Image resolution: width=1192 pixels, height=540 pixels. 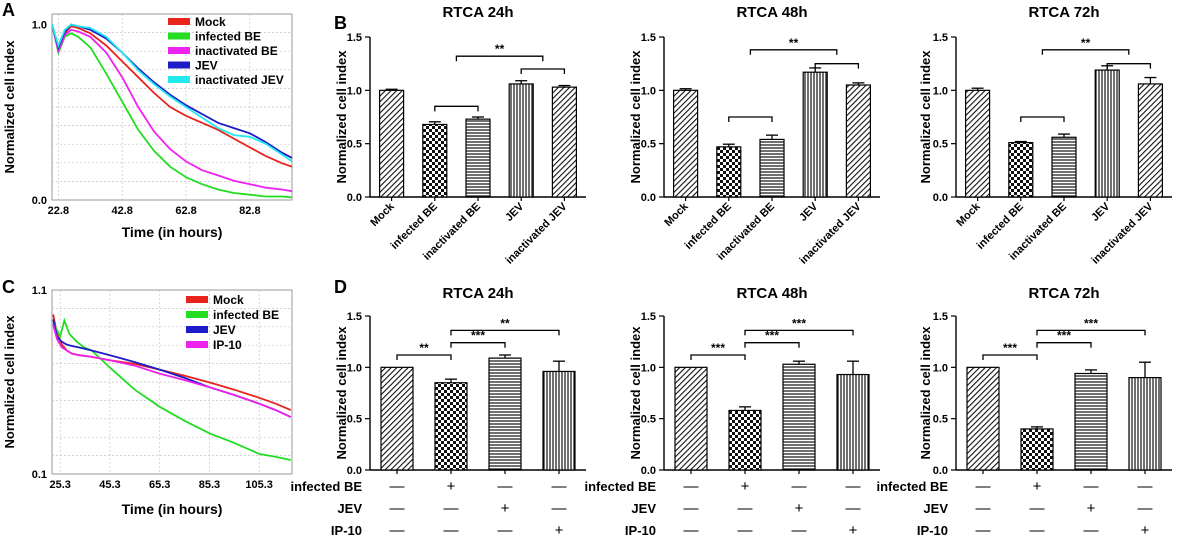 What do you see at coordinates (210, 22) in the screenshot?
I see `legend-label: Mock` at bounding box center [210, 22].